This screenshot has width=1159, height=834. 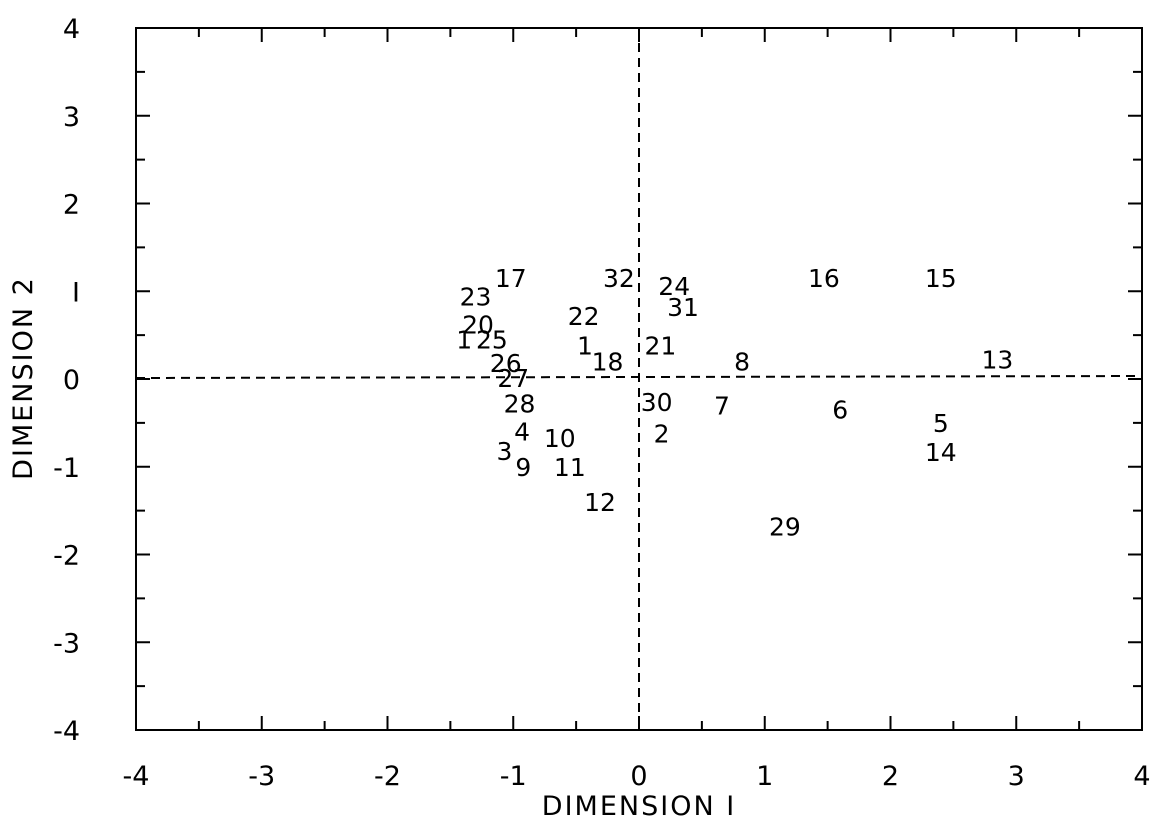 What do you see at coordinates (941, 278) in the screenshot?
I see `point-label: 15` at bounding box center [941, 278].